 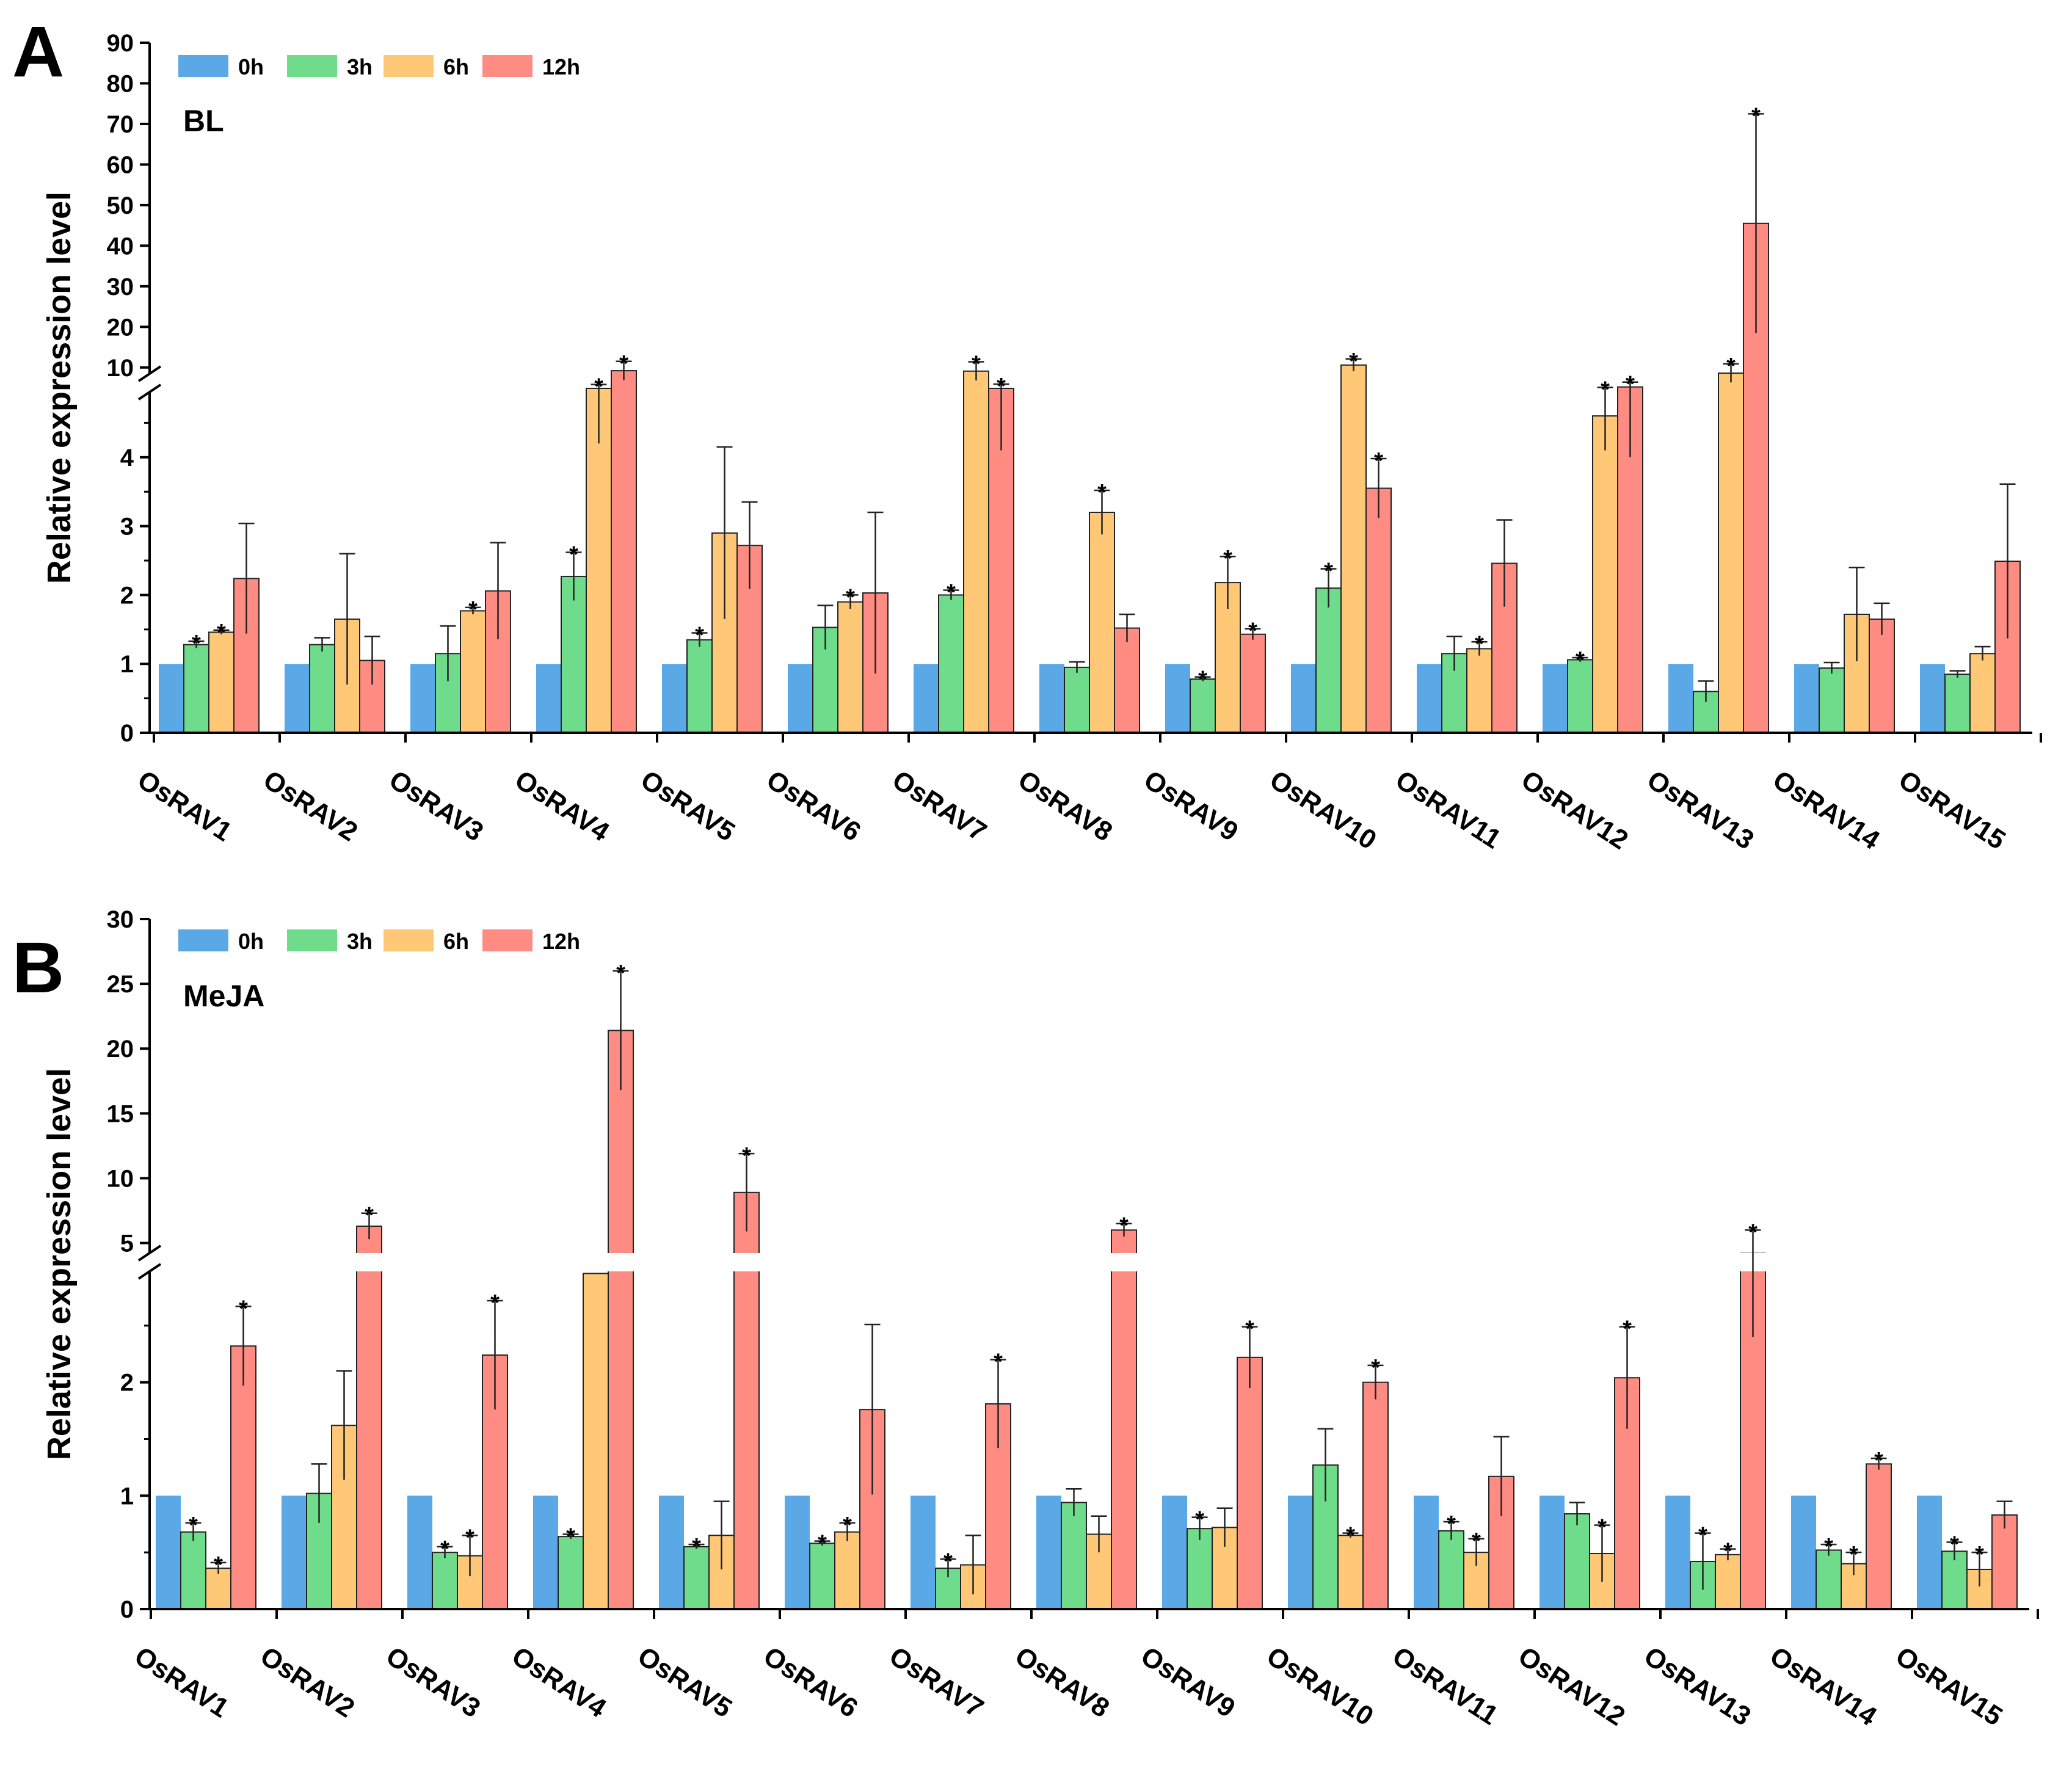 What do you see at coordinates (1200, 1569) in the screenshot?
I see `bar-osrav9-3h` at bounding box center [1200, 1569].